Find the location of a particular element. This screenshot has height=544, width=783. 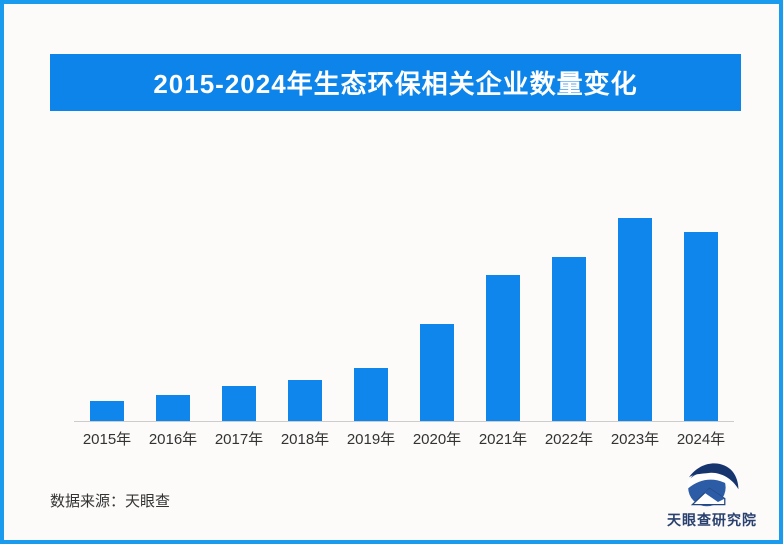

bar-2019年 is located at coordinates (371, 394).